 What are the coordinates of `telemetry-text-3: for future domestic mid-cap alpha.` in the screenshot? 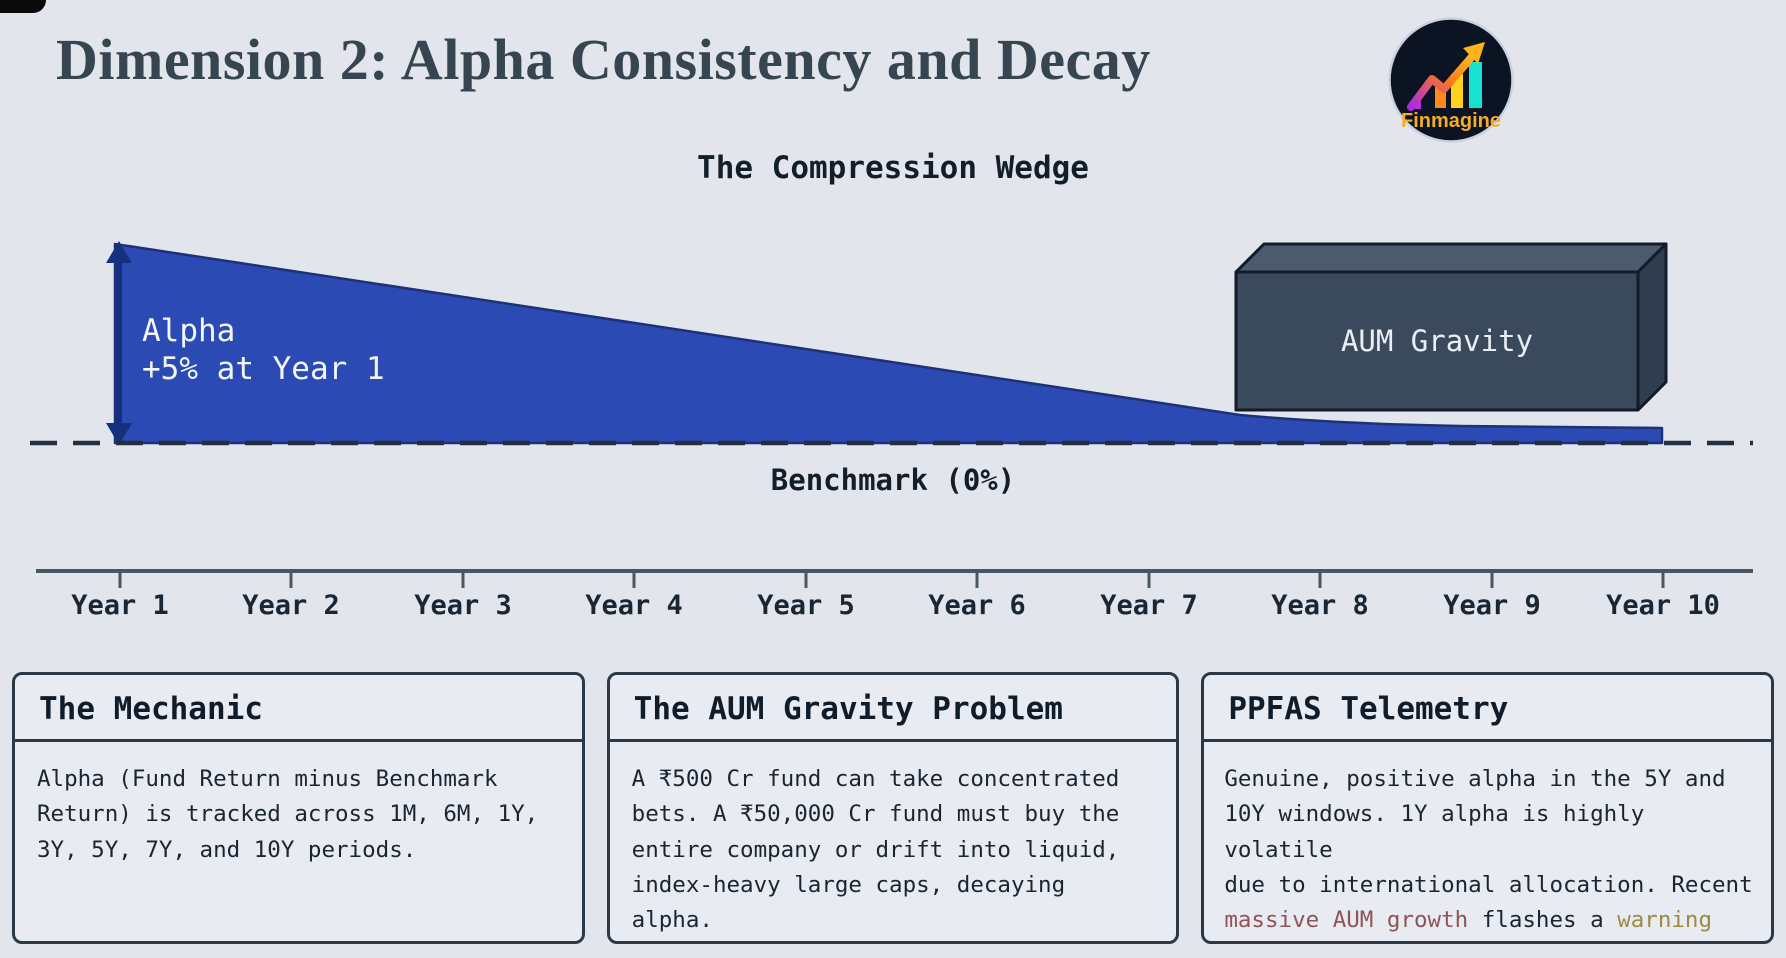 It's located at (1454, 943).